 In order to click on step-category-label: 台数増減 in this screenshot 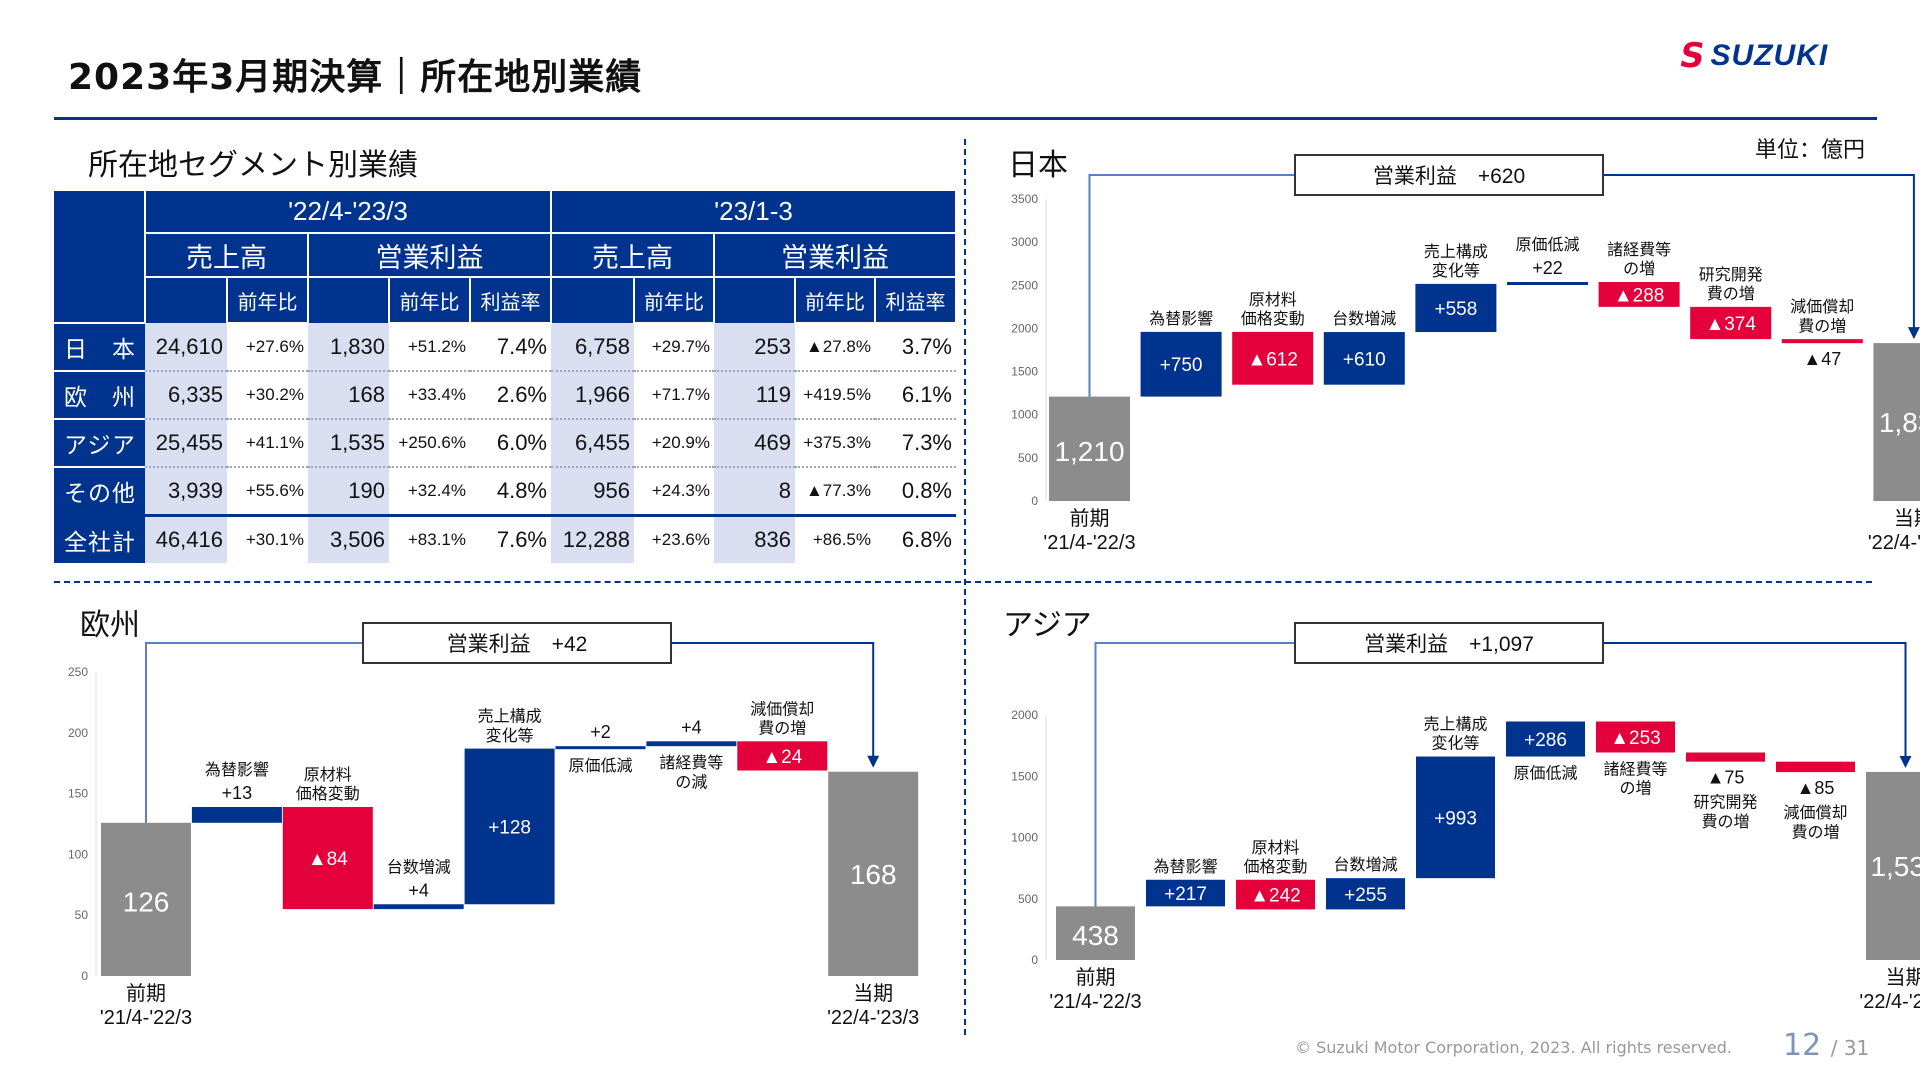, I will do `click(1365, 865)`.